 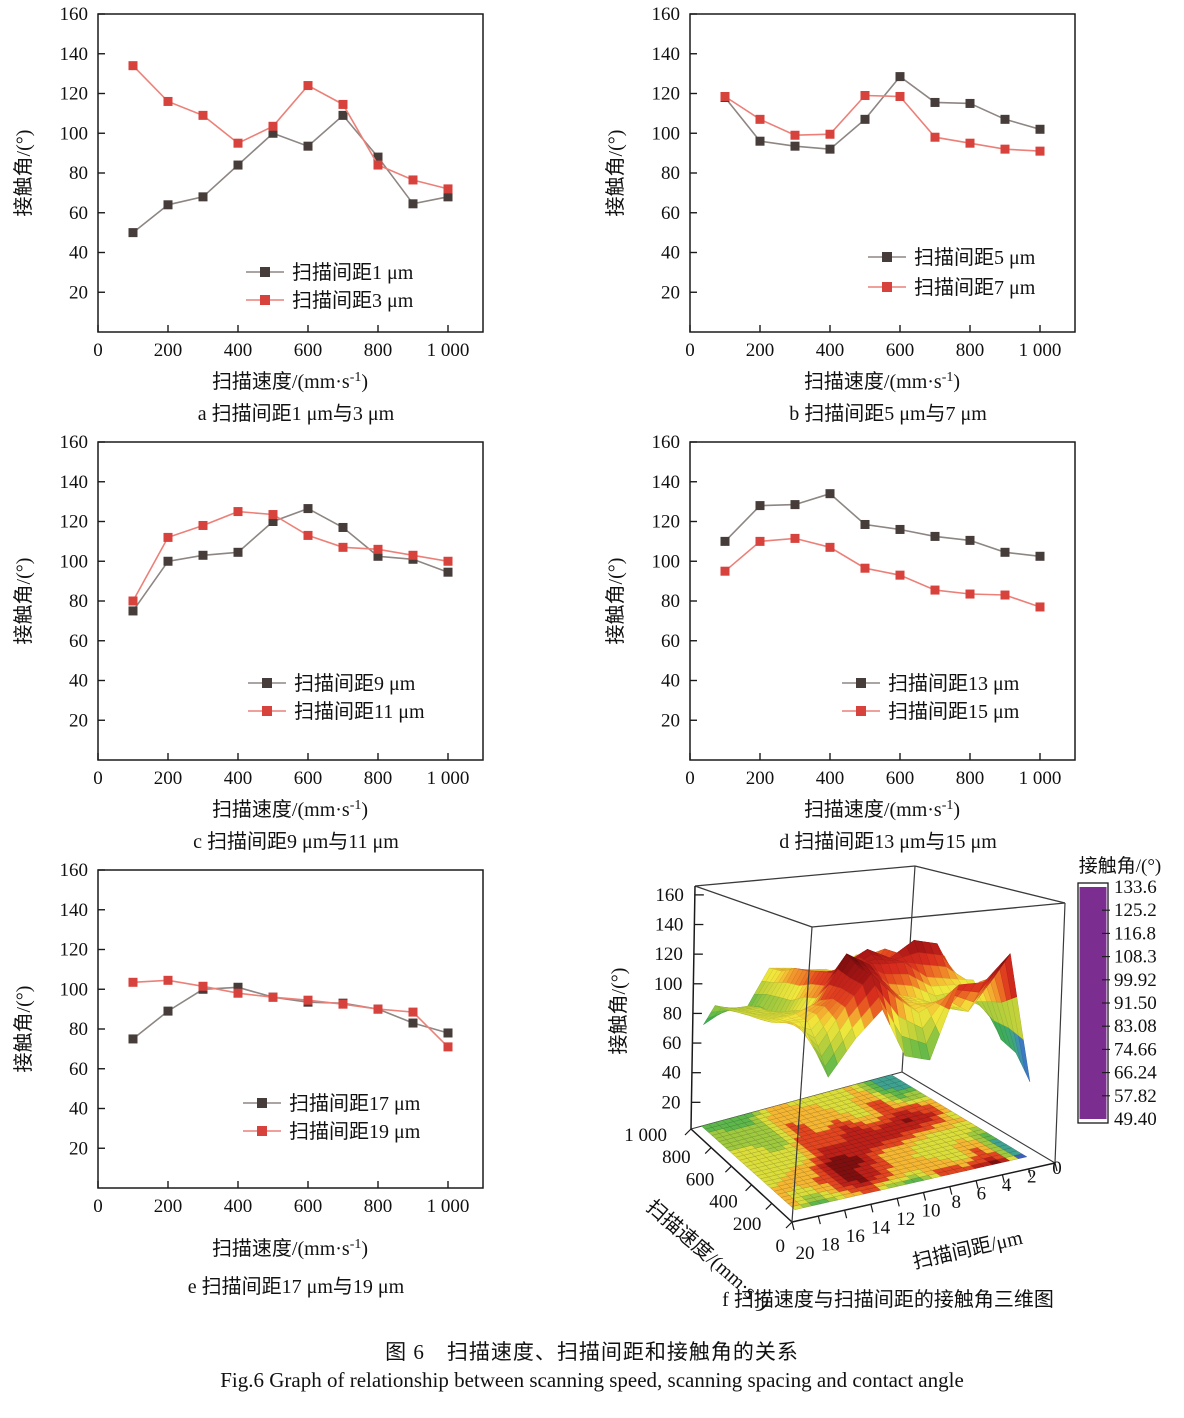 What do you see at coordinates (888, 1299) in the screenshot?
I see `panel-caption: f 扫描速度与扫描间距的接触角三维图` at bounding box center [888, 1299].